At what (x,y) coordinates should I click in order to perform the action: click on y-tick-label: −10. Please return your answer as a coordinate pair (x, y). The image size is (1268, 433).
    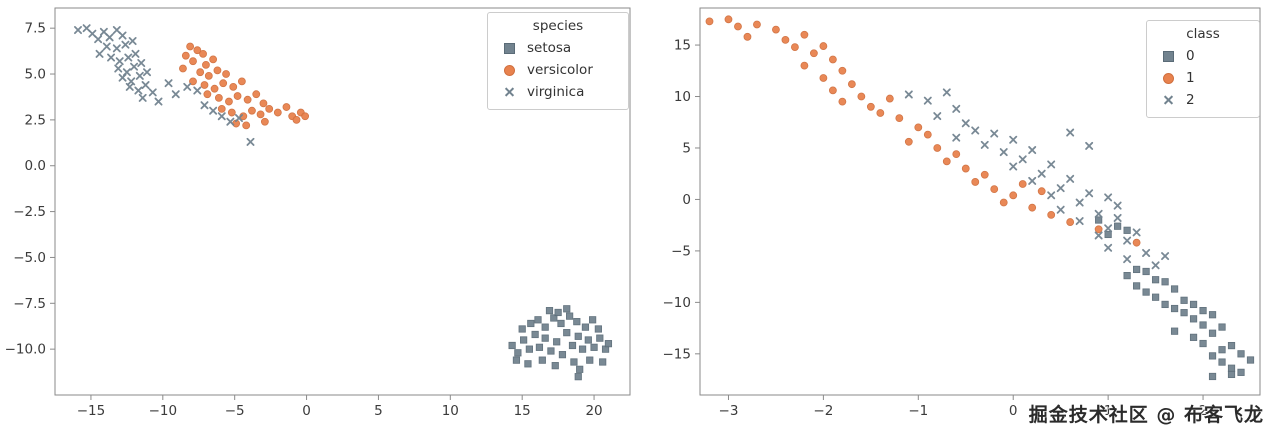
    Looking at the image, I should click on (677, 303).